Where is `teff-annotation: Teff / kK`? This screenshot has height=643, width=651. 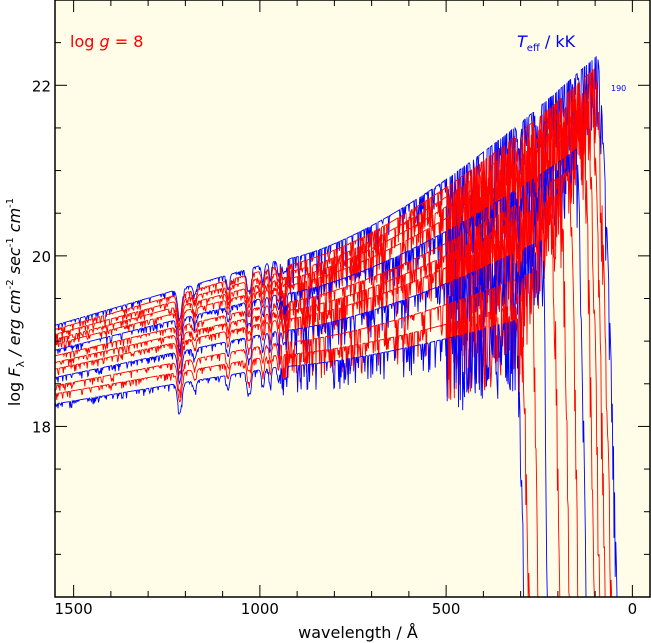
teff-annotation: Teff / kK is located at coordinates (546, 43).